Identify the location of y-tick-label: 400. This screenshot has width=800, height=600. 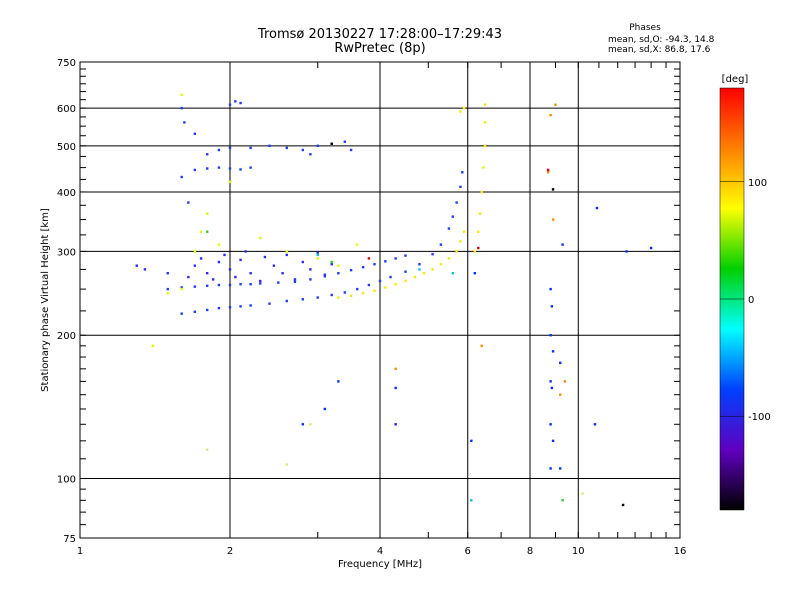
(66, 193).